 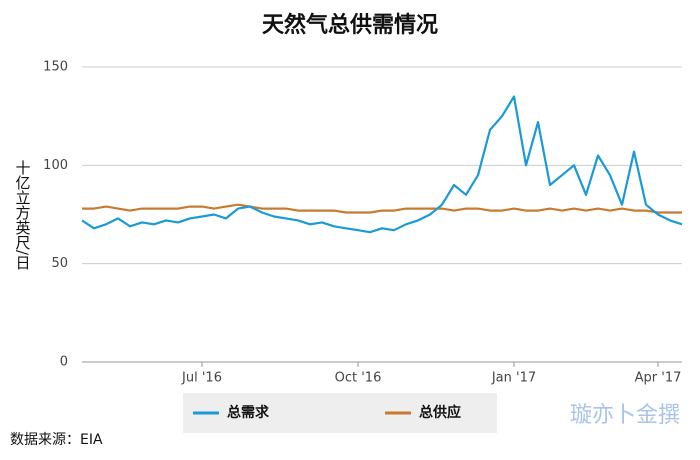 I want to click on line-series, so click(x=382, y=208).